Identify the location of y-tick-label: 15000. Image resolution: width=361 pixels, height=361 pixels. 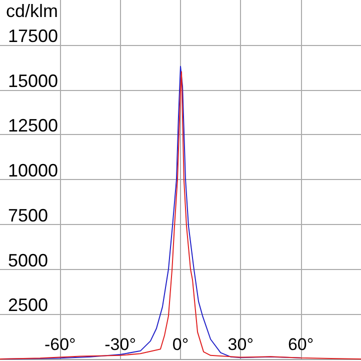
(33, 80).